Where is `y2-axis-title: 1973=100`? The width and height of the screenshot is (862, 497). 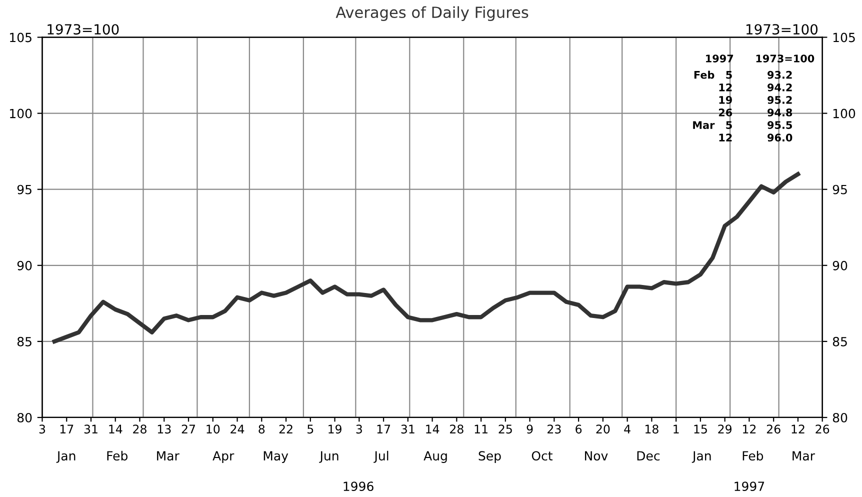
y2-axis-title: 1973=100 is located at coordinates (782, 29).